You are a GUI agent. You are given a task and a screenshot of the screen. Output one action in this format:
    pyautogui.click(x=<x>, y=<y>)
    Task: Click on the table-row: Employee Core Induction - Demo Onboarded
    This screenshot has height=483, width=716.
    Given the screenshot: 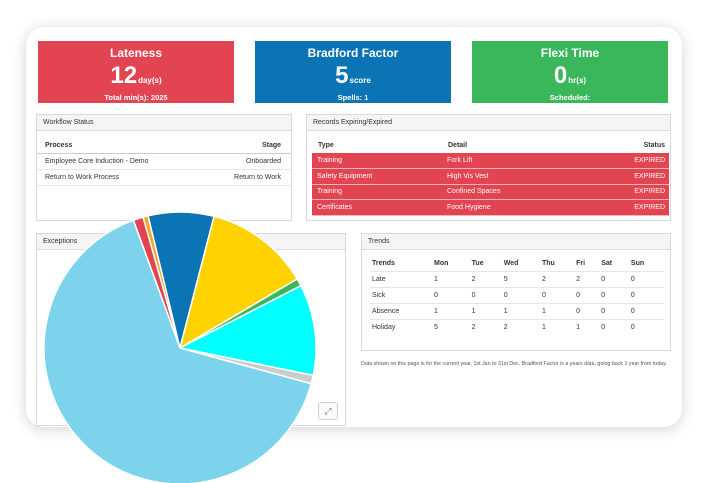 What is the action you would take?
    pyautogui.click(x=164, y=161)
    